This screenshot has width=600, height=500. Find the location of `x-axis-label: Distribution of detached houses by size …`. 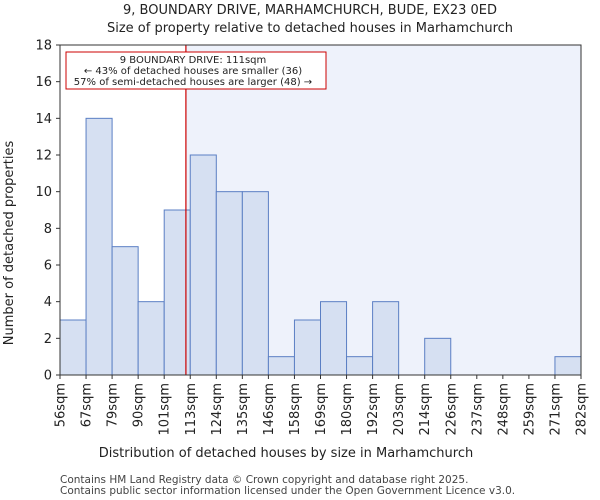

x-axis-label: Distribution of detached houses by size … is located at coordinates (286, 453).